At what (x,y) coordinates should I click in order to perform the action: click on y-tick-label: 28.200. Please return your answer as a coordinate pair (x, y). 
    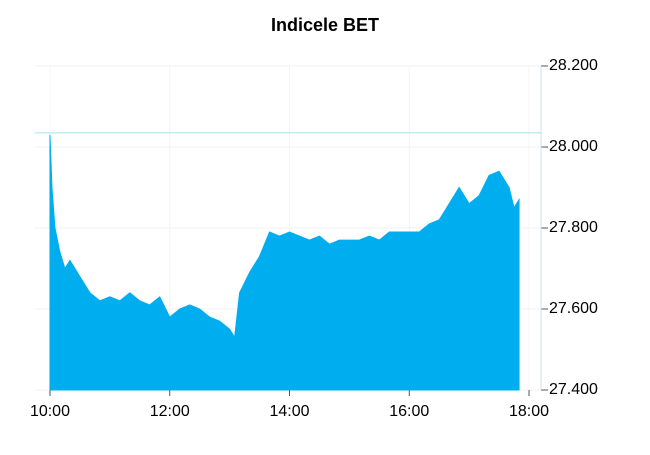
    Looking at the image, I should click on (573, 65).